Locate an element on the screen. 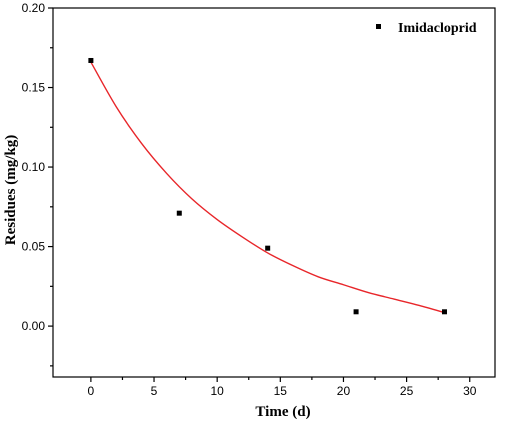 This screenshot has width=510, height=425. y-tick-label: 0.10 is located at coordinates (34, 167).